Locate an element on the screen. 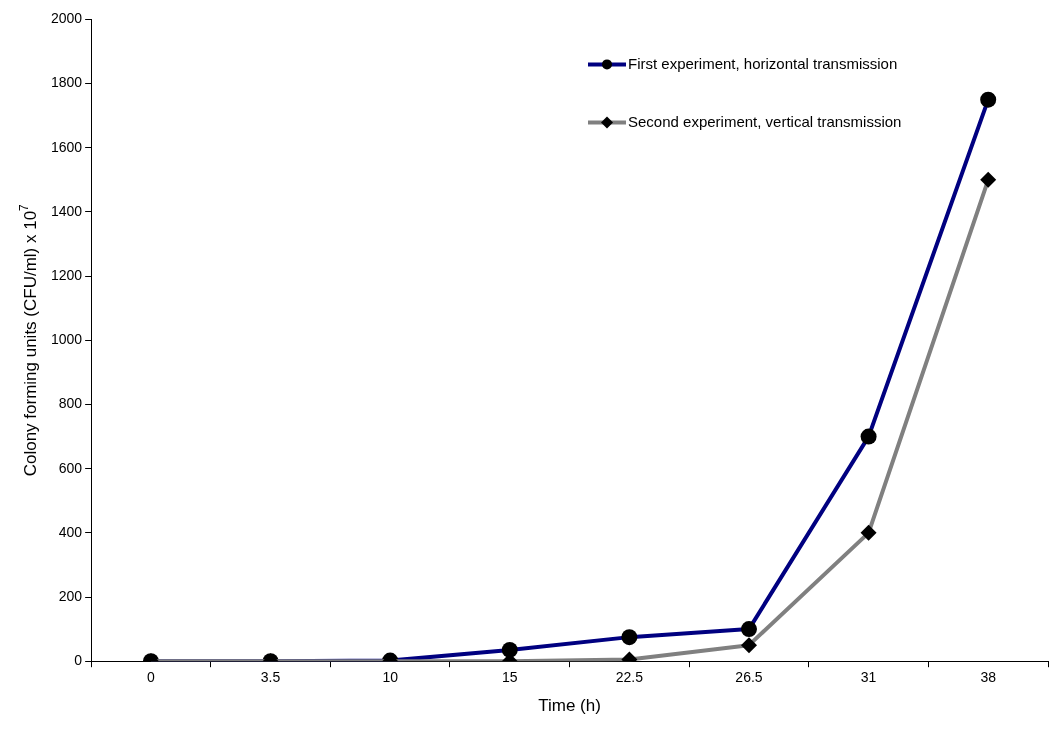  y-tick-label: 2000 is located at coordinates (66, 18).